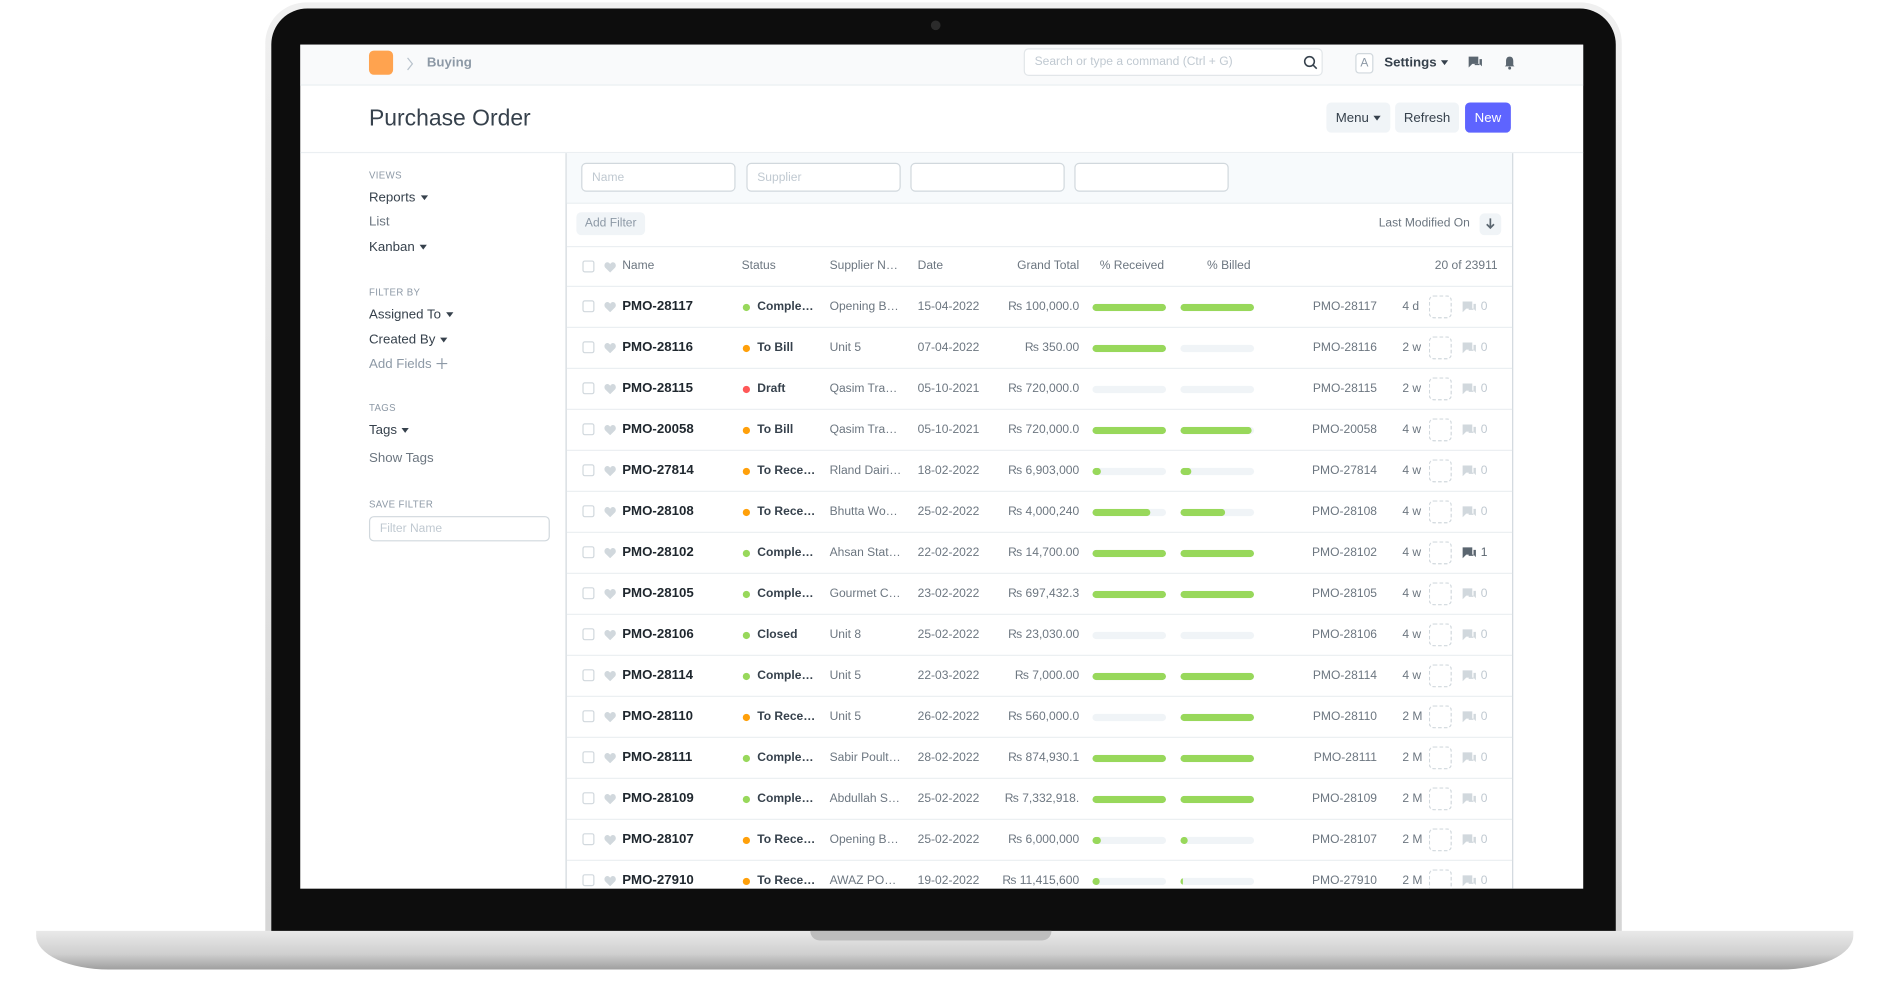 This screenshot has height=985, width=1887. I want to click on column-header: Grand Total, so click(1048, 266).